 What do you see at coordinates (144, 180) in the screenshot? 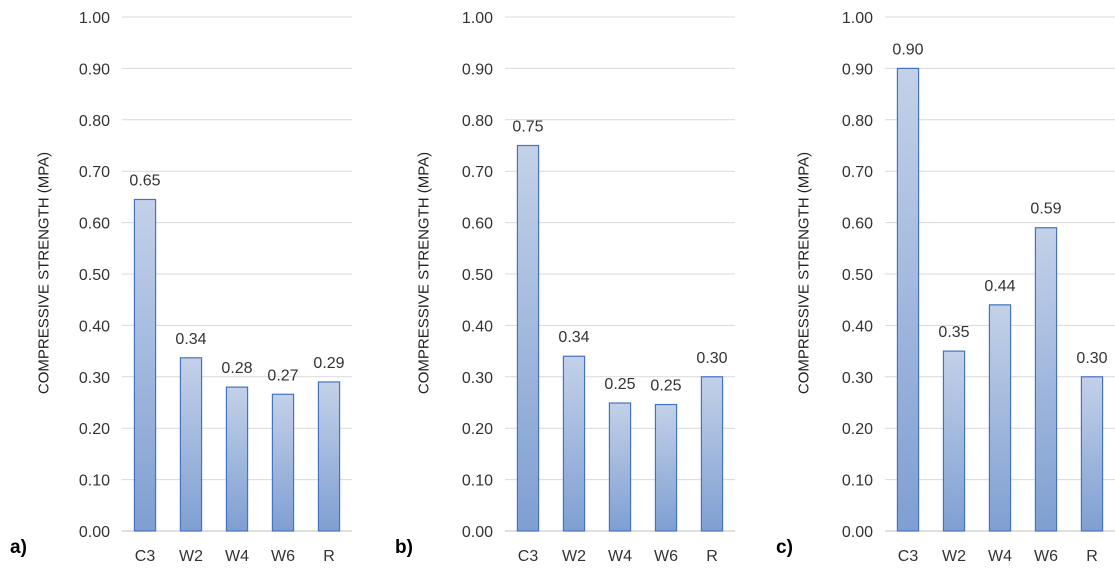
I see `data-label: 0.65` at bounding box center [144, 180].